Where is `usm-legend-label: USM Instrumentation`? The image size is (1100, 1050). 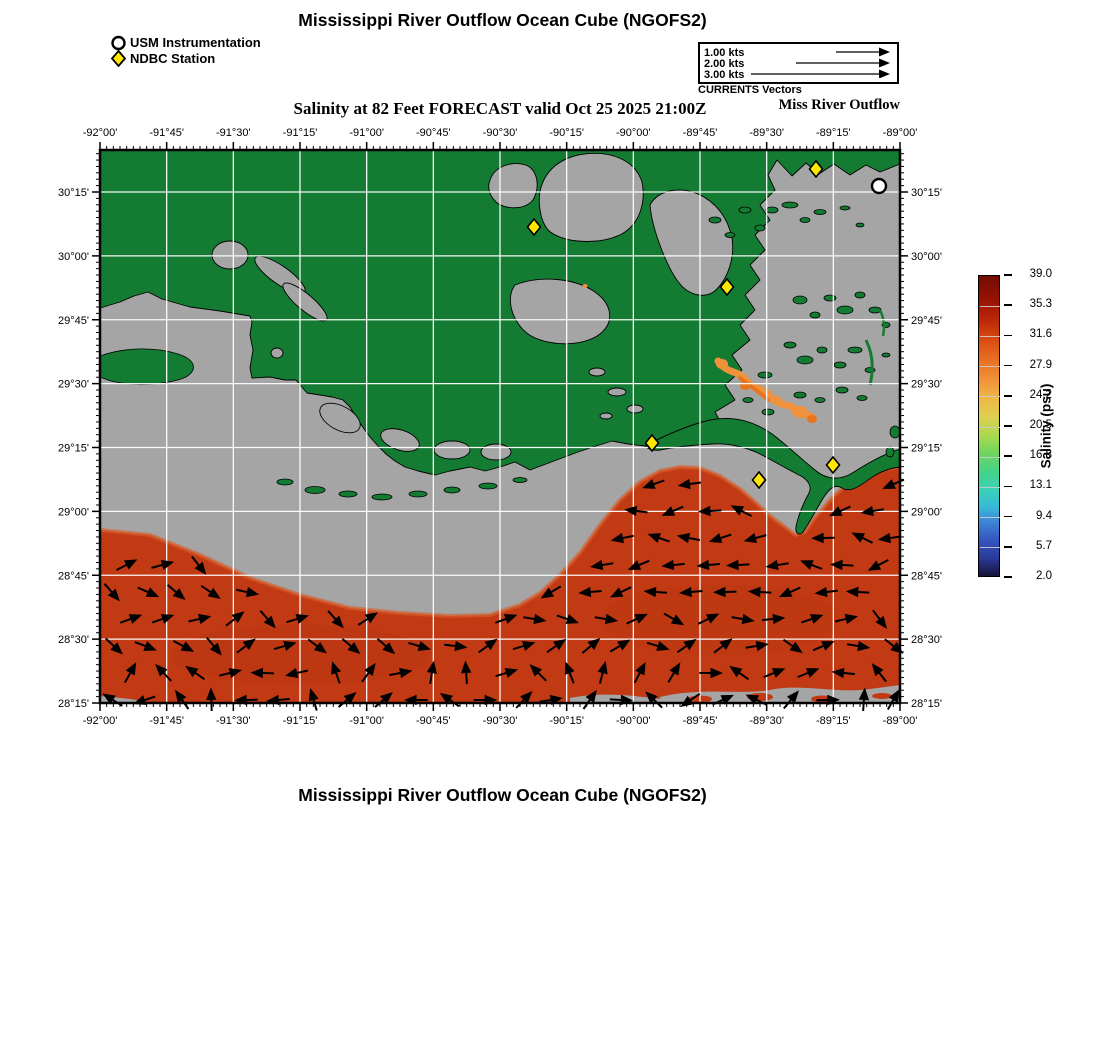 usm-legend-label: USM Instrumentation is located at coordinates (195, 43).